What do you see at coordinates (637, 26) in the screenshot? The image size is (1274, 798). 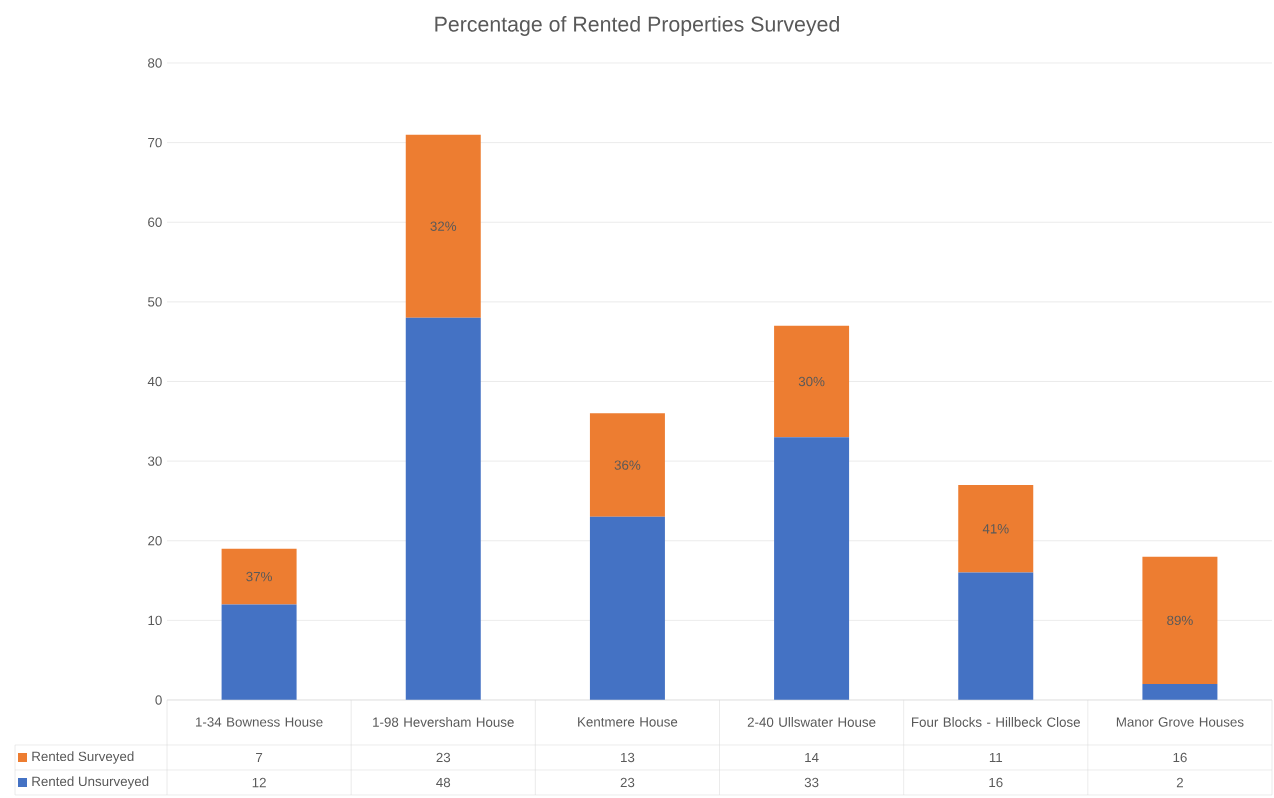 I see `chart-title: Percentage of Rented Properties Surveyed` at bounding box center [637, 26].